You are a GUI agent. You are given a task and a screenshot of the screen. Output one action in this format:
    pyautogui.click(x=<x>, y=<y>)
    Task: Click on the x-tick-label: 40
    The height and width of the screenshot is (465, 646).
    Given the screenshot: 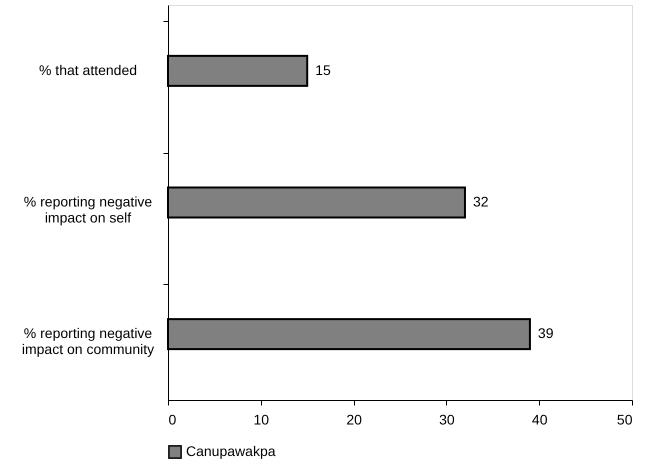 What is the action you would take?
    pyautogui.click(x=540, y=420)
    